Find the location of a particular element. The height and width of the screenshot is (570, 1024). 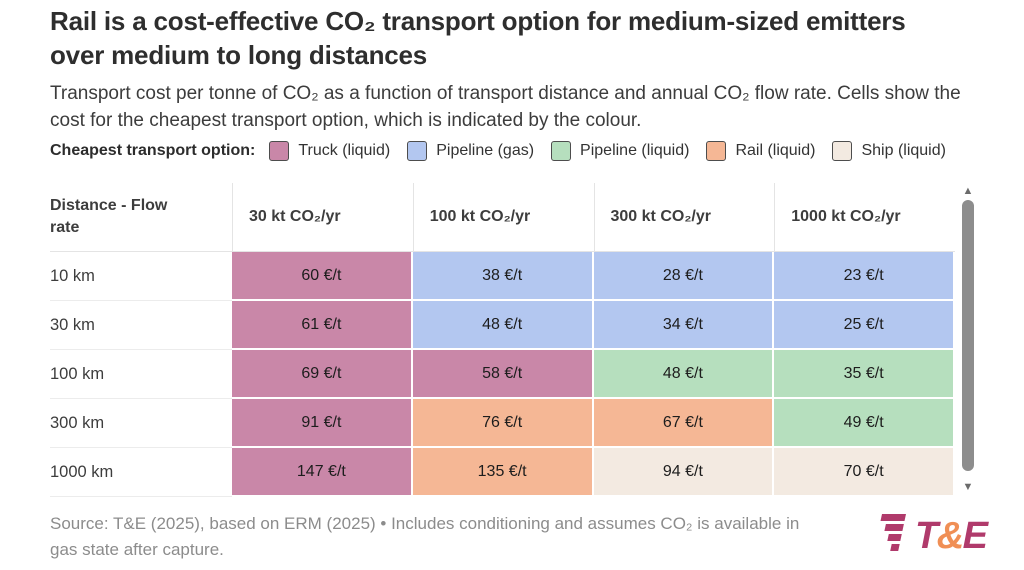

cost-cell: 25 €/t is located at coordinates (864, 325).